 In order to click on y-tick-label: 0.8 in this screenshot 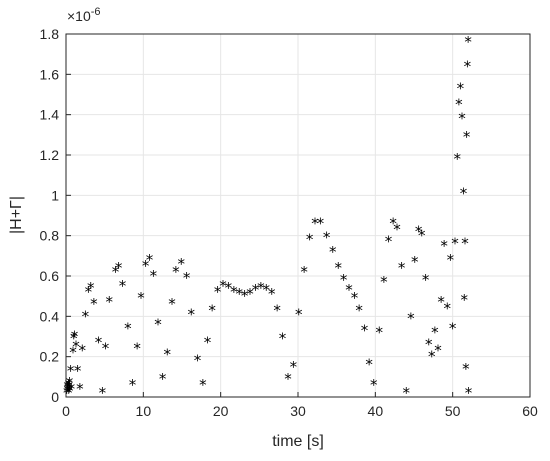, I will do `click(50, 236)`.